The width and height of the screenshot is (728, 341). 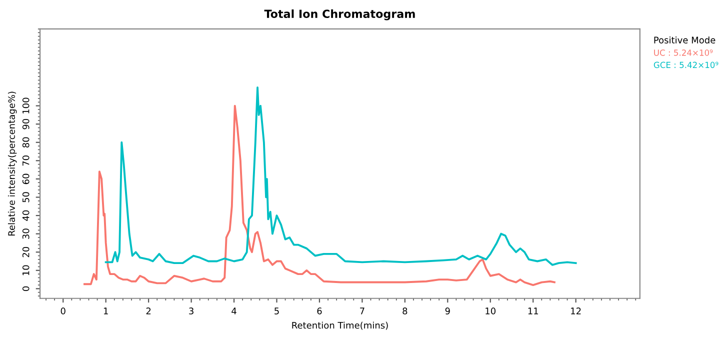 I want to click on legend-title: Positive Mode, so click(x=685, y=40).